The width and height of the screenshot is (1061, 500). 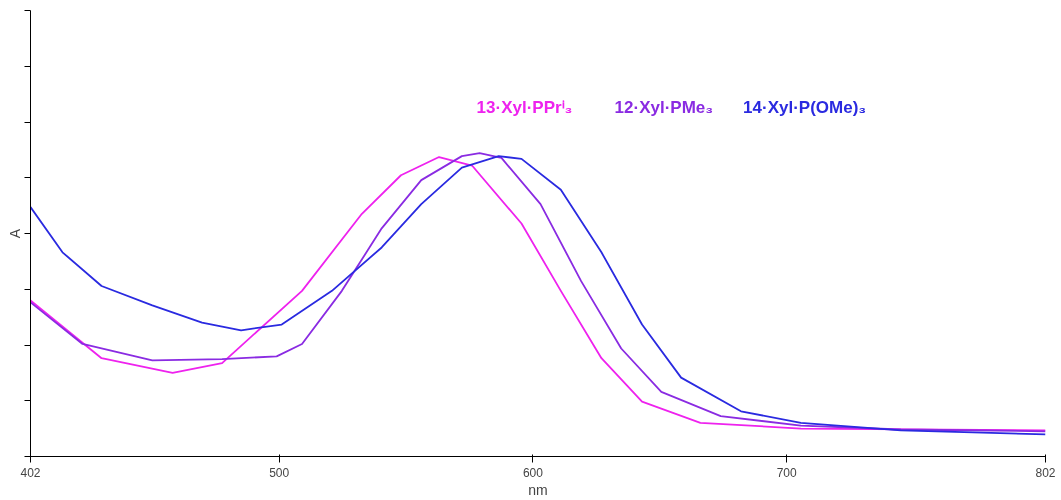 I want to click on text: 14·Xyl·P(OMe)₃, so click(x=805, y=107).